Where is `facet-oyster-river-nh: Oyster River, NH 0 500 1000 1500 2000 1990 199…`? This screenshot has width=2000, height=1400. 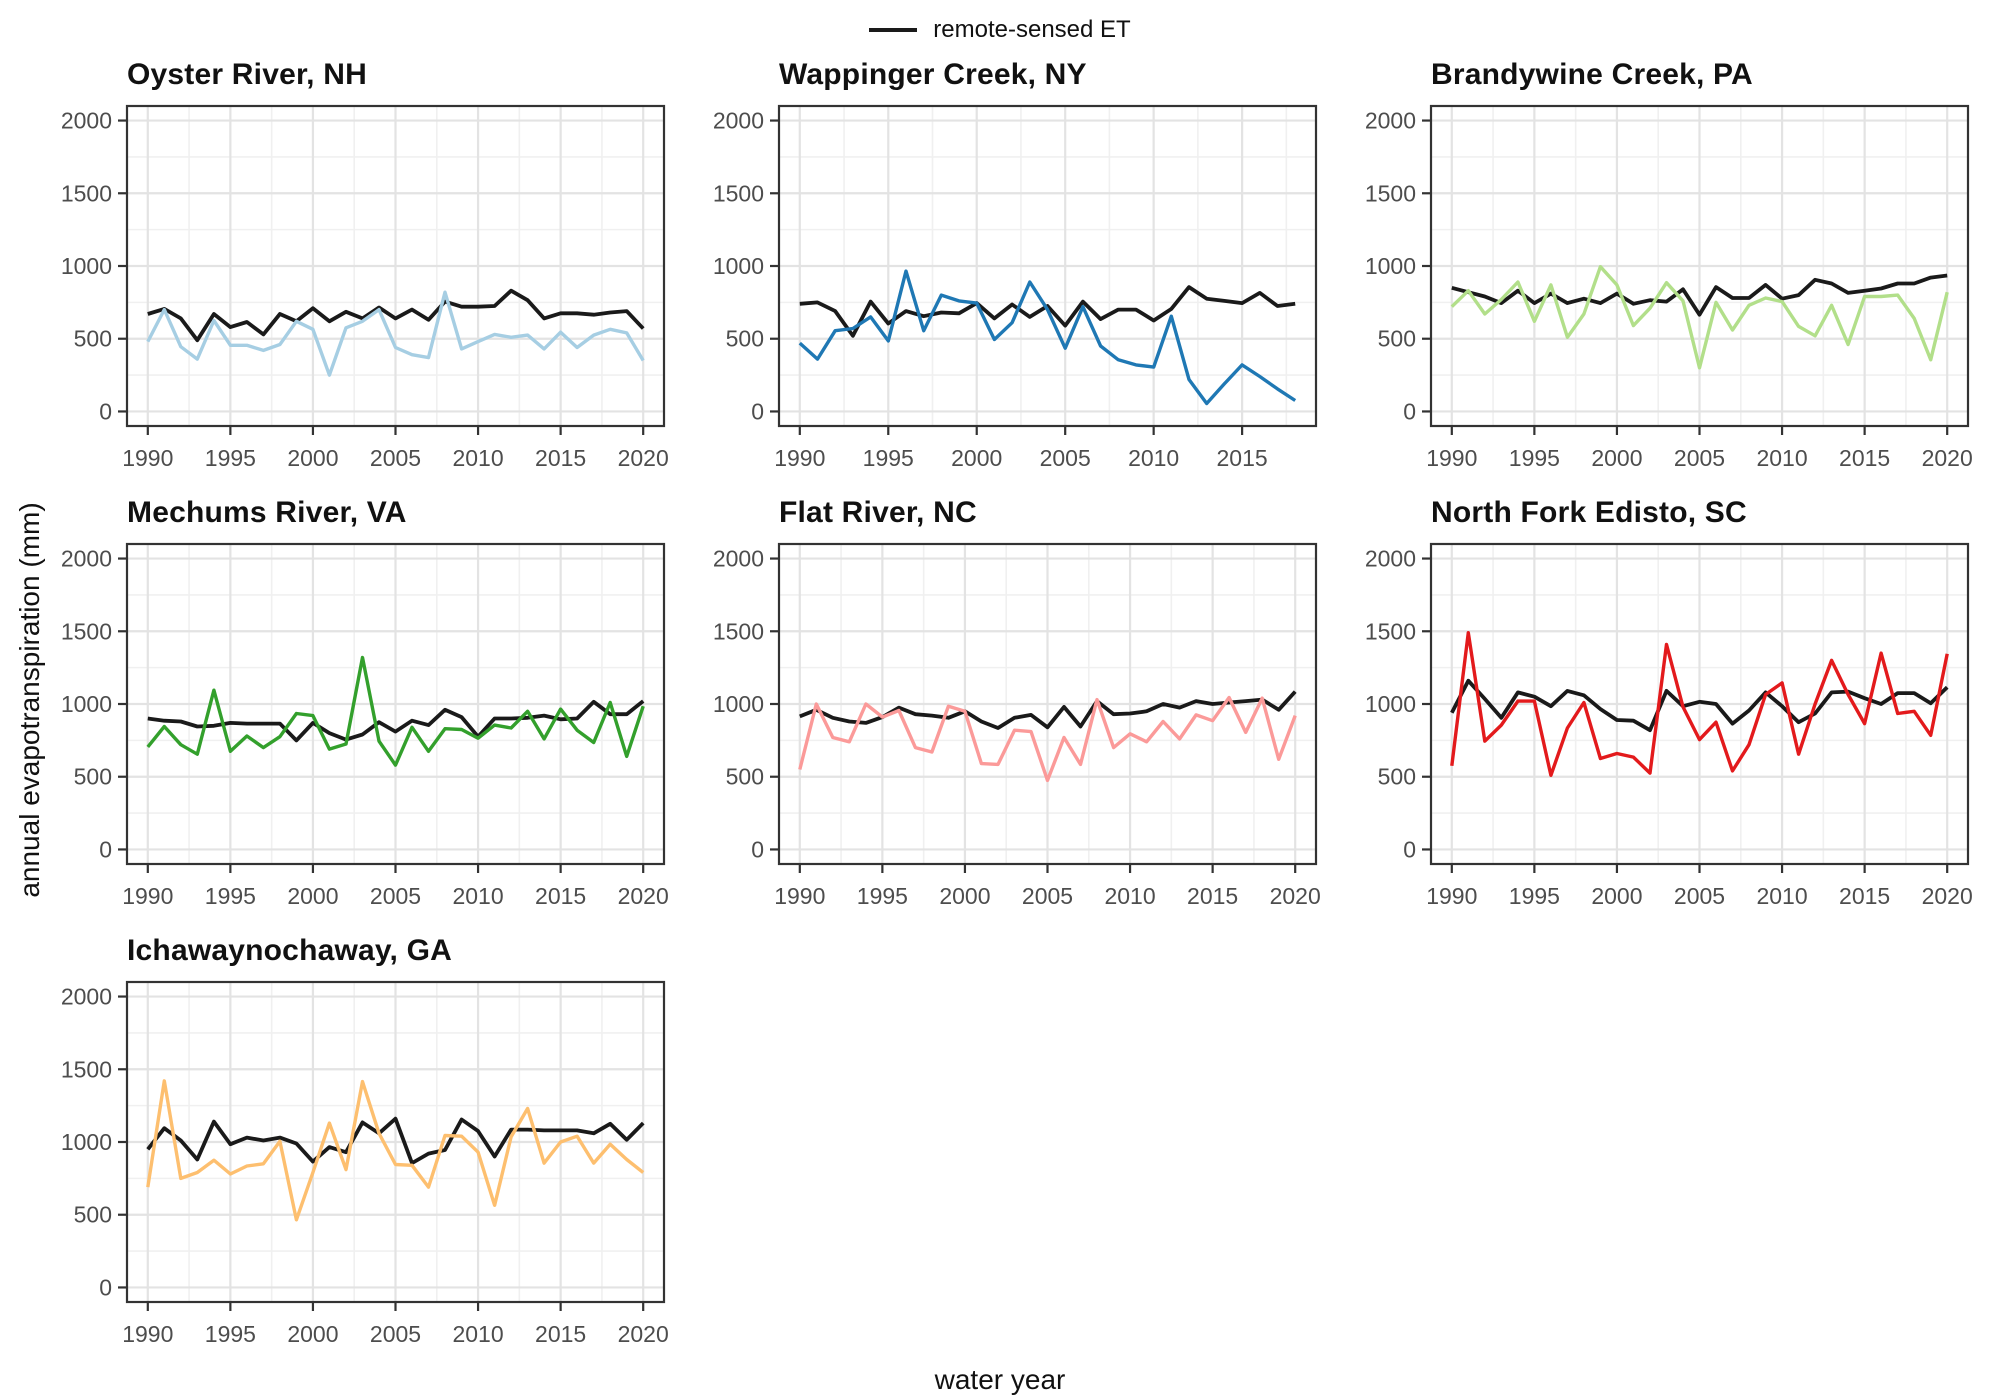
facet-oyster-river-nh: Oyster River, NH 0 500 1000 1500 2000 1990 199… is located at coordinates (368, 277).